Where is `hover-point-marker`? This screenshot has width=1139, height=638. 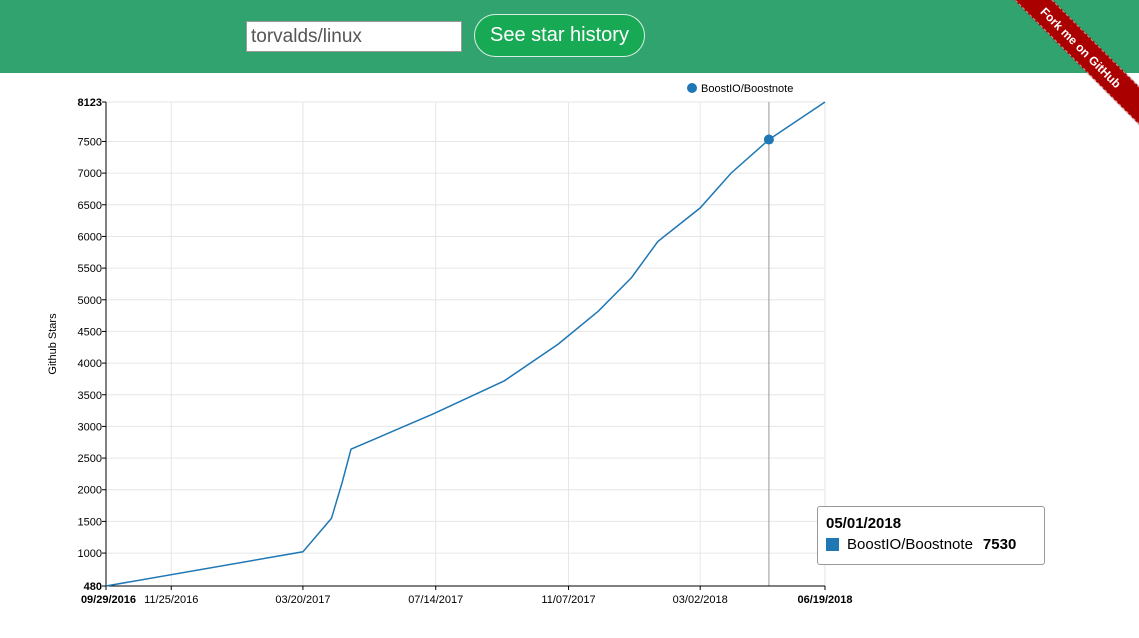 hover-point-marker is located at coordinates (768, 139).